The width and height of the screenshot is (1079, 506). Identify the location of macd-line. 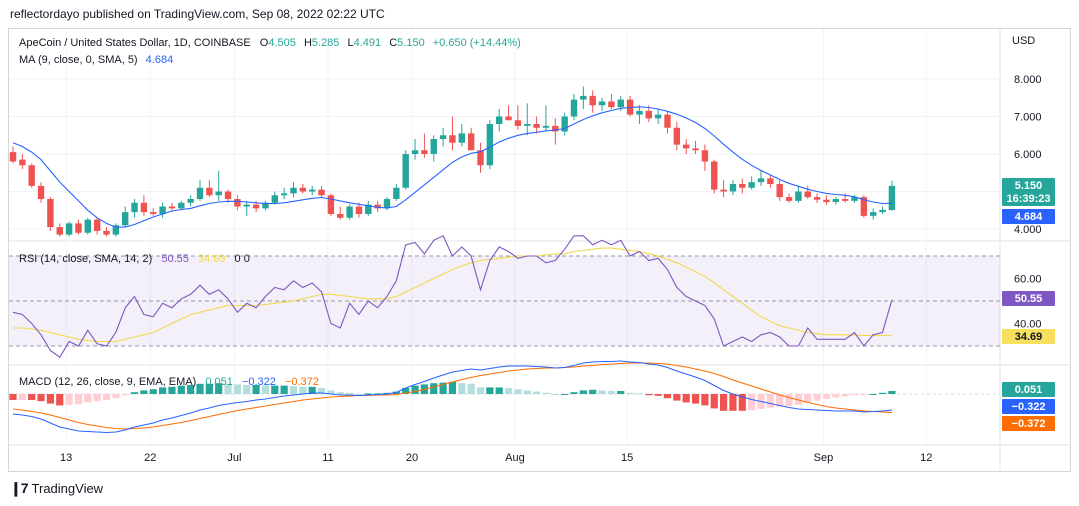
(452, 397).